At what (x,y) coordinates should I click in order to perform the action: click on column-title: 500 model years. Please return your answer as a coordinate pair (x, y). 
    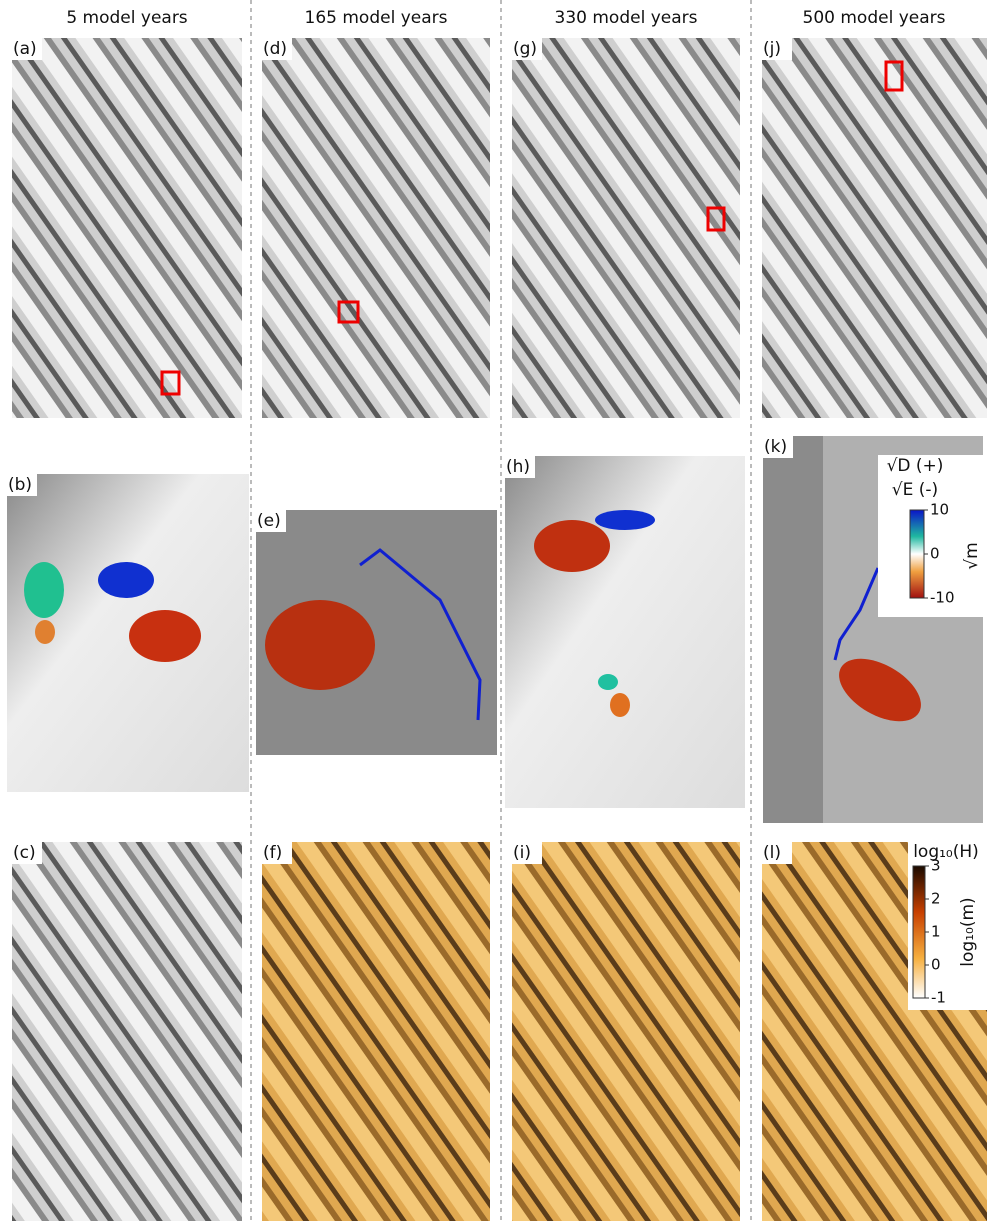
    Looking at the image, I should click on (874, 18).